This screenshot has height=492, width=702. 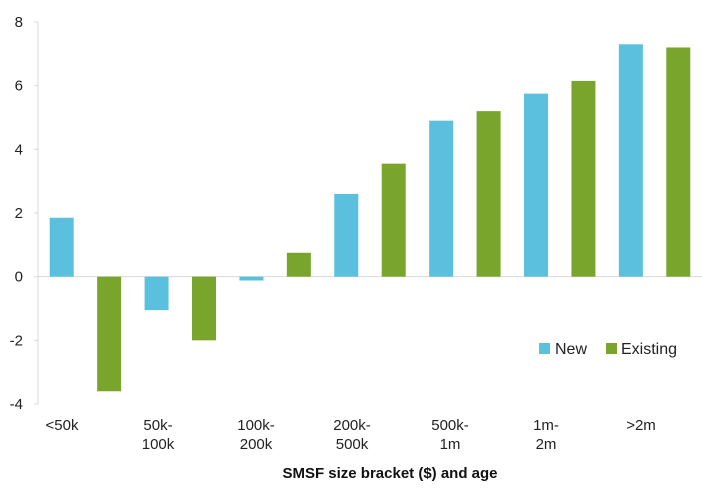 What do you see at coordinates (544, 348) in the screenshot?
I see `legend-swatch-new` at bounding box center [544, 348].